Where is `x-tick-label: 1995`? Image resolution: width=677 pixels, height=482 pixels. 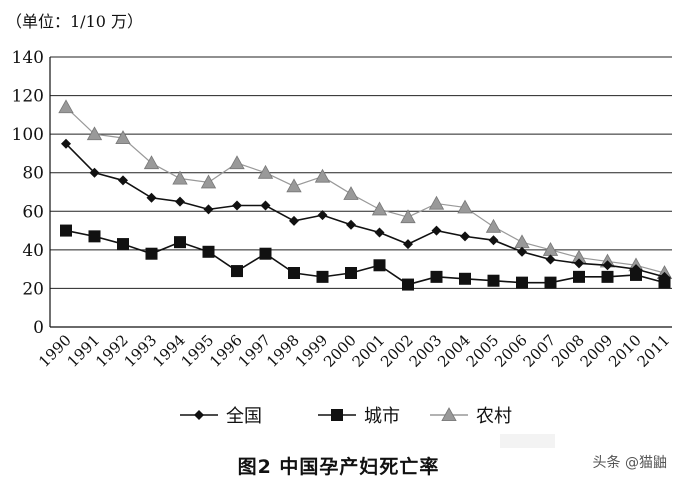 x-tick-label: 1995 is located at coordinates (198, 351).